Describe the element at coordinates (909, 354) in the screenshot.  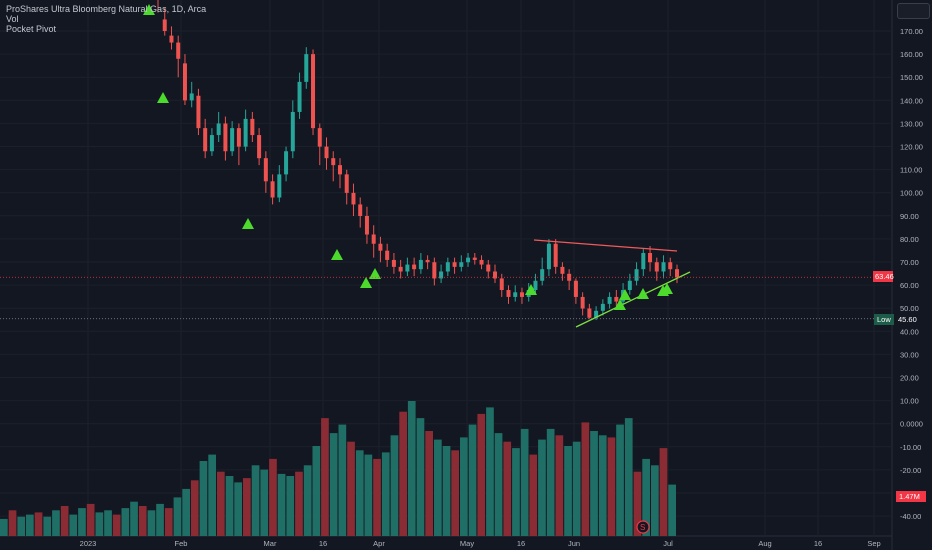
I see `price-tick-label: 30.00` at that location.